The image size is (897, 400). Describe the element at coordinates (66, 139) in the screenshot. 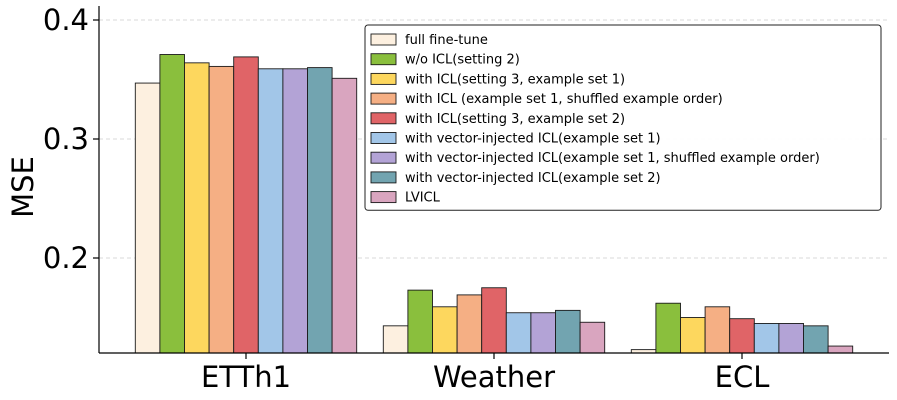

I see `y-tick-label: 0.3` at that location.